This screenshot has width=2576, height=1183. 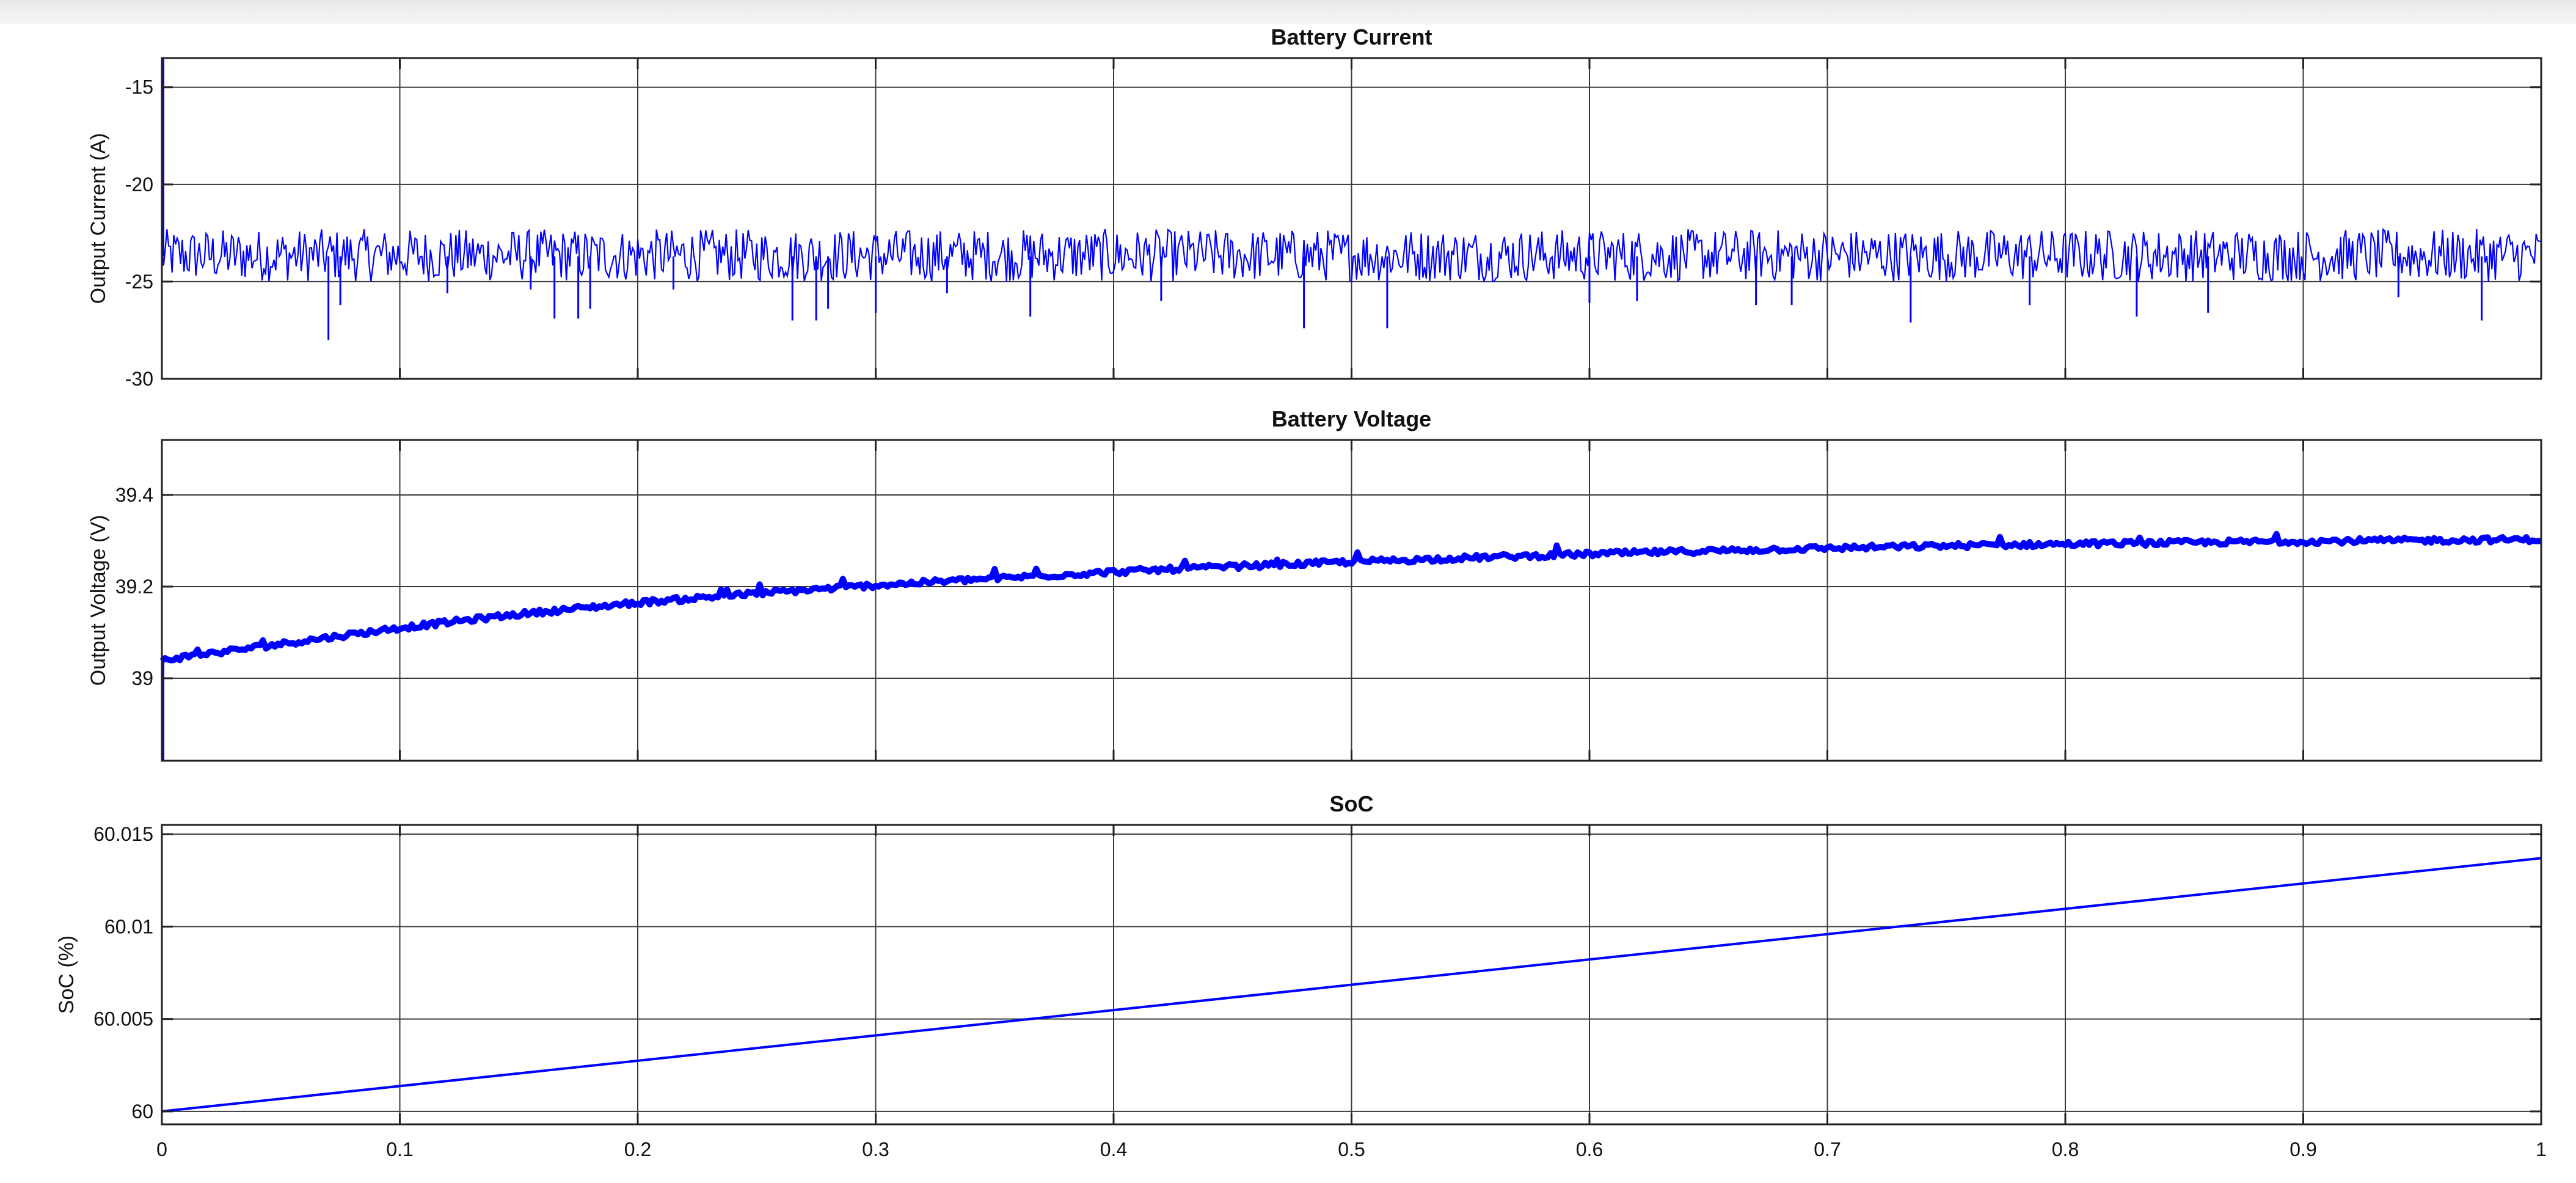 I want to click on panel-title: SoC, so click(x=1352, y=803).